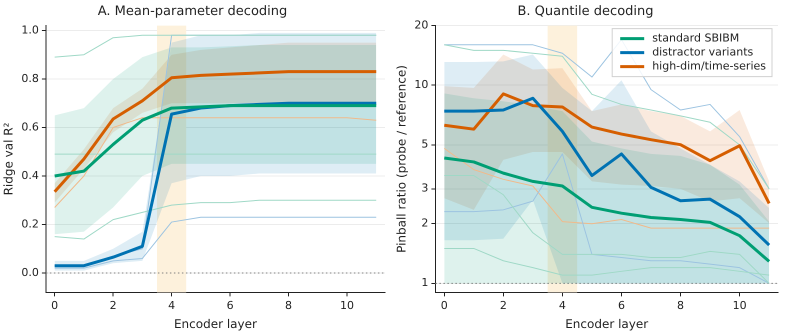 The image size is (786, 334). What do you see at coordinates (401, 159) in the screenshot?
I see `y-axis-title: Pinball ratio (probe / reference)` at bounding box center [401, 159].